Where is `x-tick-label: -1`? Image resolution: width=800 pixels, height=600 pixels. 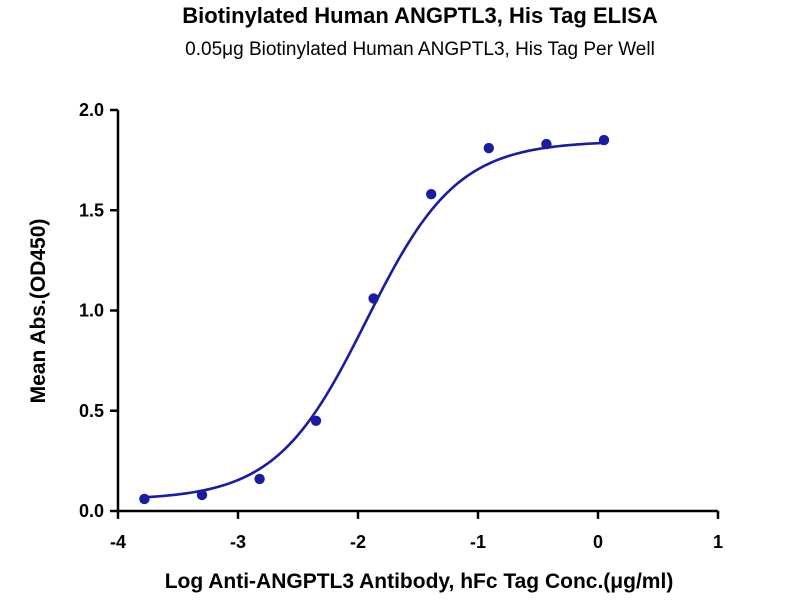
x-tick-label: -1 is located at coordinates (478, 542).